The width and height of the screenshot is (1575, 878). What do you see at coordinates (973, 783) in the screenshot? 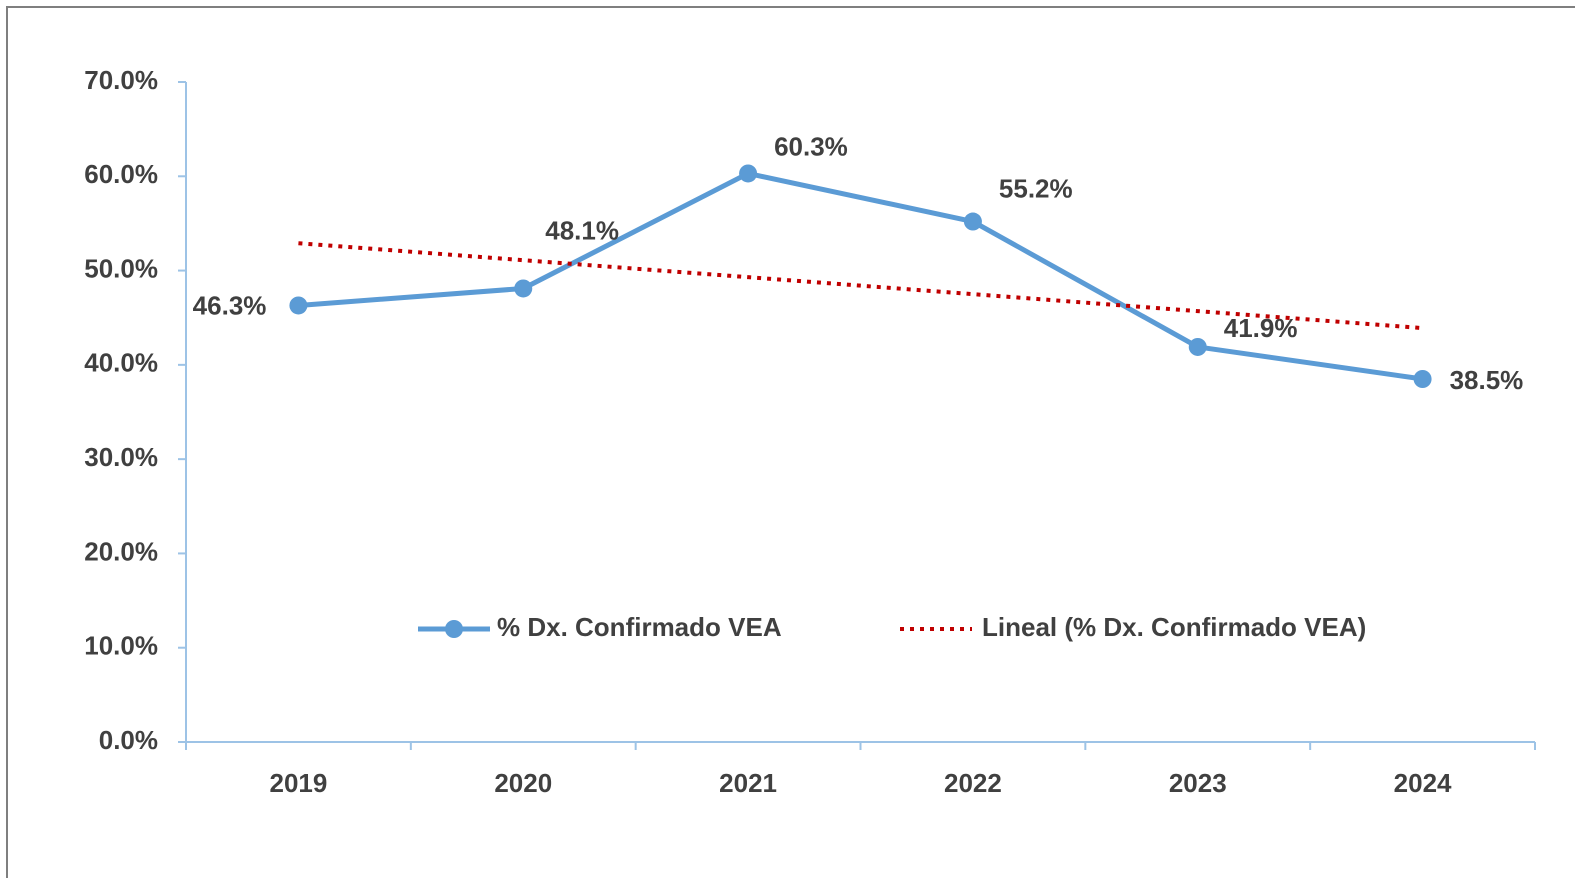
I see `x-tick-label: 2022` at bounding box center [973, 783].